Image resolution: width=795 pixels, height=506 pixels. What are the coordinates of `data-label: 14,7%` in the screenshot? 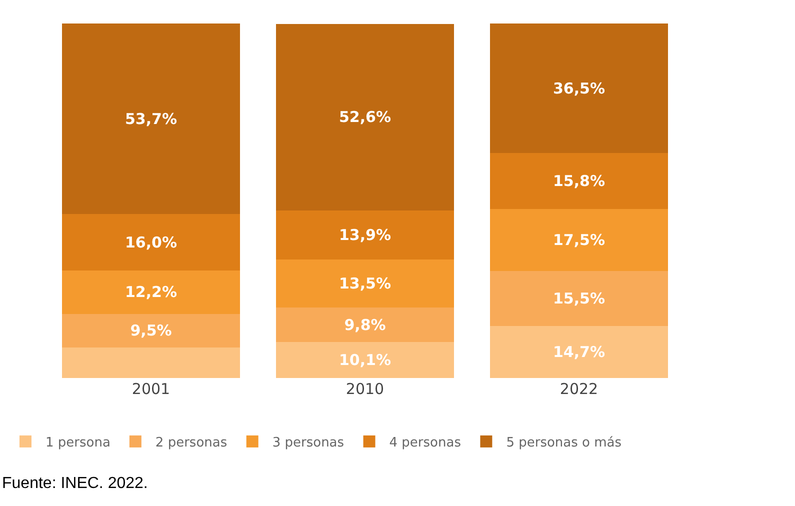 It's located at (579, 351).